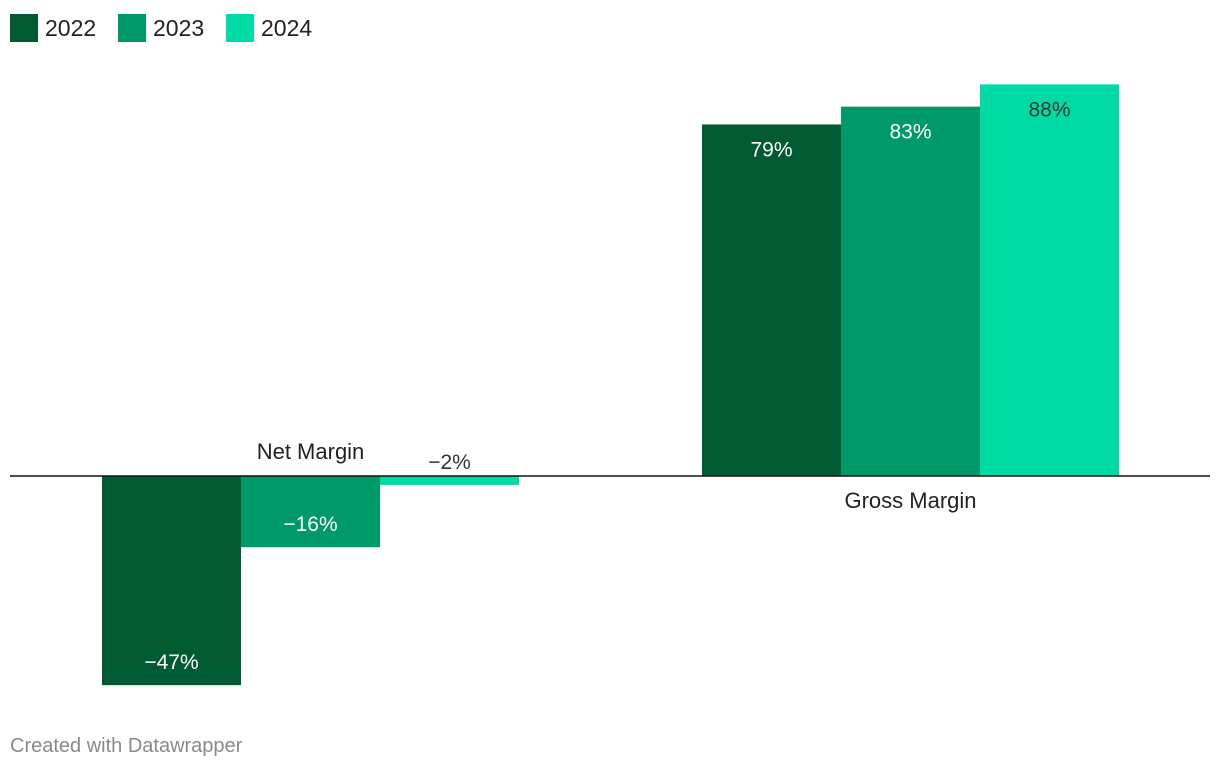 This screenshot has height=768, width=1220. I want to click on value-label-gross-margin-2023: 83%, so click(910, 132).